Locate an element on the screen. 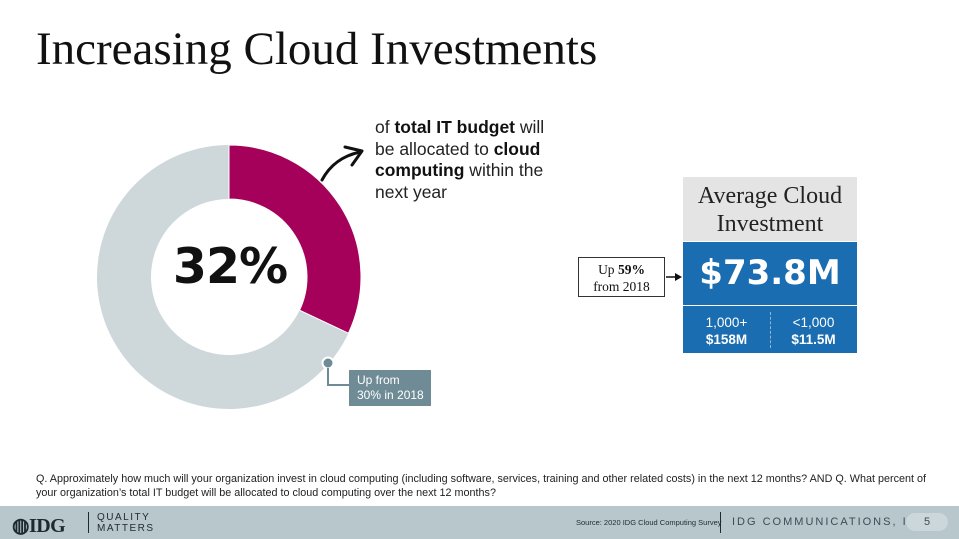  callout-line-1: Up from is located at coordinates (378, 380).